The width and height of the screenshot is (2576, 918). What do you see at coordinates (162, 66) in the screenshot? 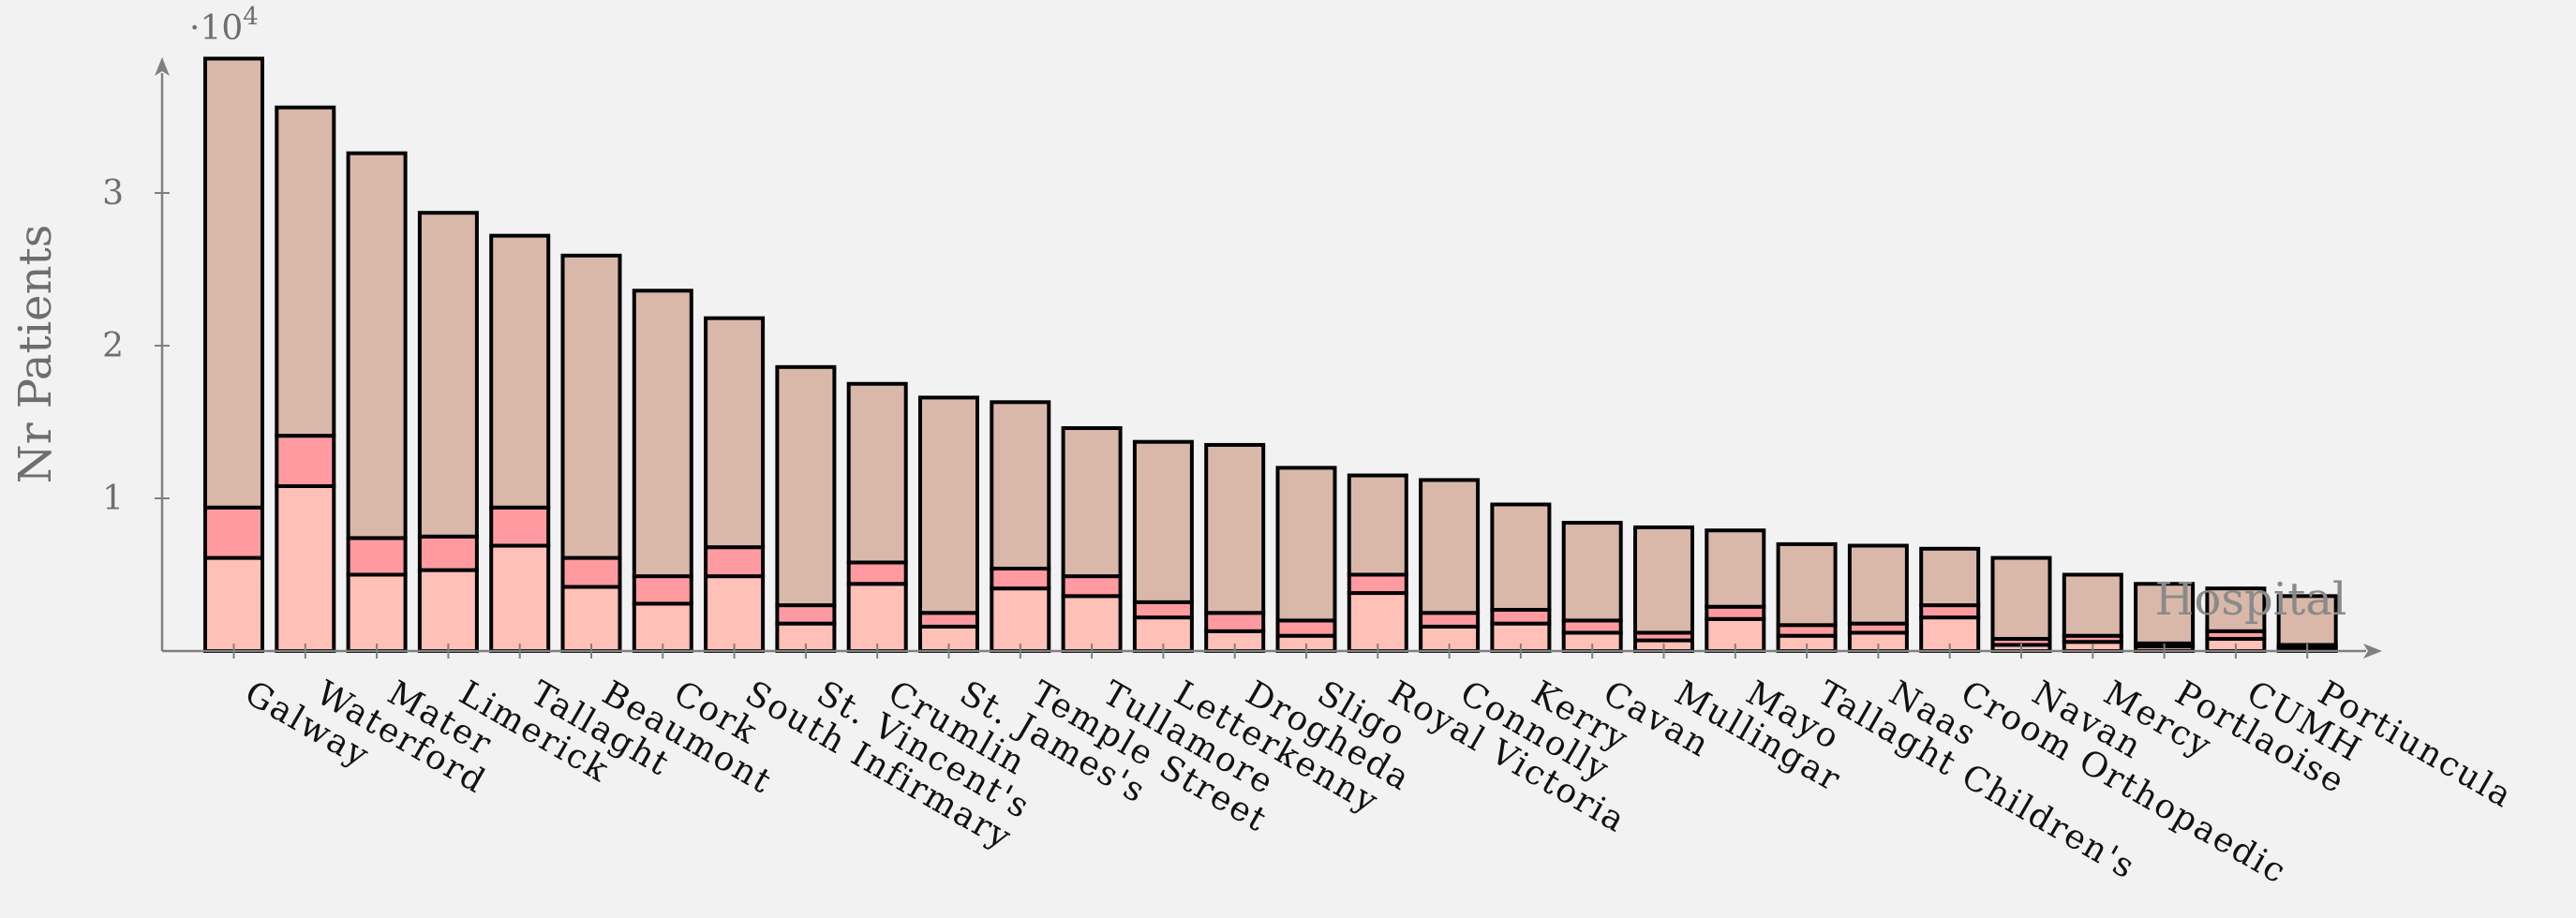
I see `y-axis-arrowhead` at bounding box center [162, 66].